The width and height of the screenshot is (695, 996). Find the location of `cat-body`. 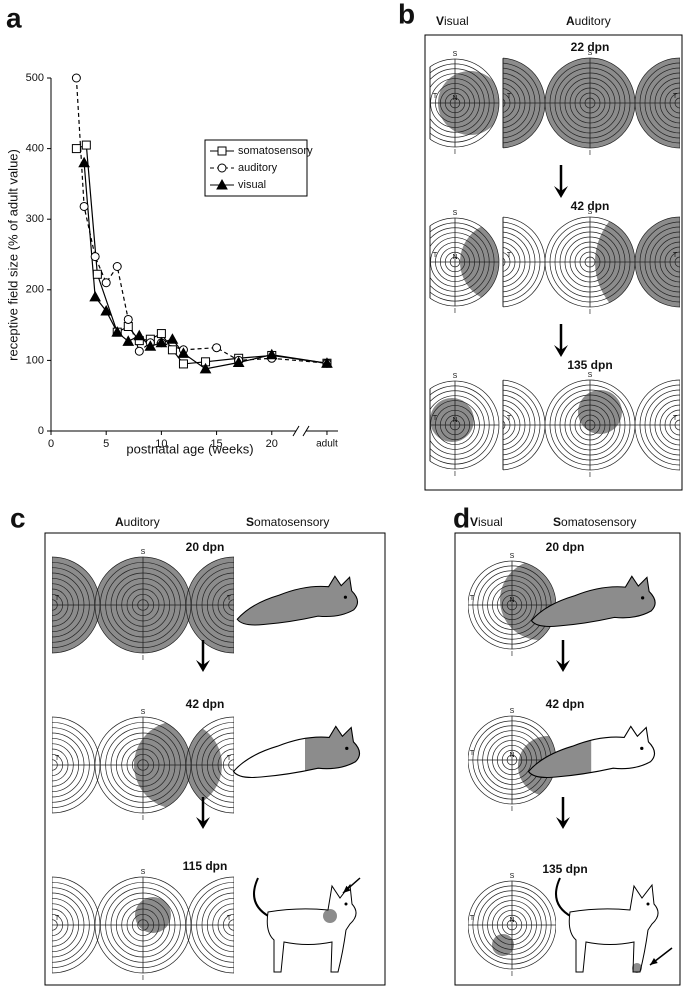

cat-body is located at coordinates (312, 928).